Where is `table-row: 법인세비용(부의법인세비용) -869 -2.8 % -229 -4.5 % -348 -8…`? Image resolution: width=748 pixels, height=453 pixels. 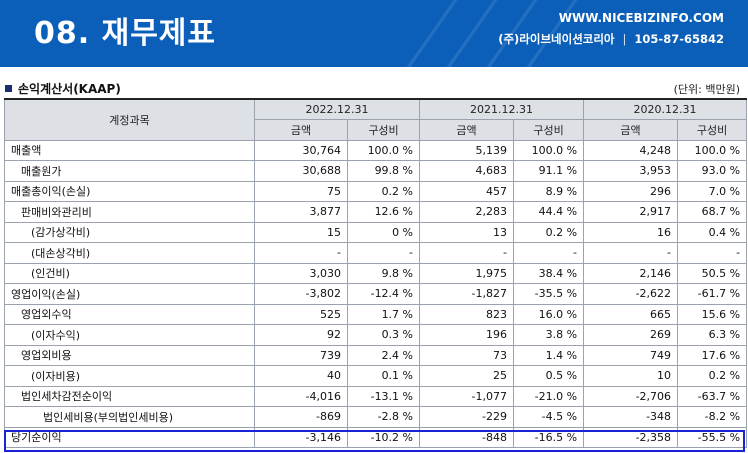
table-row: 법인세비용(부의법인세비용) -869 -2.8 % -229 -4.5 % -348 -8… is located at coordinates (376, 417).